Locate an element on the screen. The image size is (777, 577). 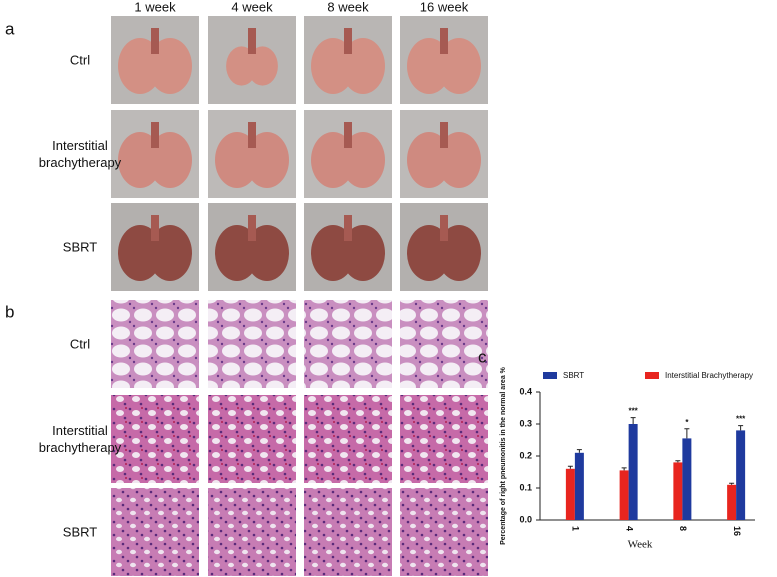
column-header: 1 week is located at coordinates (155, 7).